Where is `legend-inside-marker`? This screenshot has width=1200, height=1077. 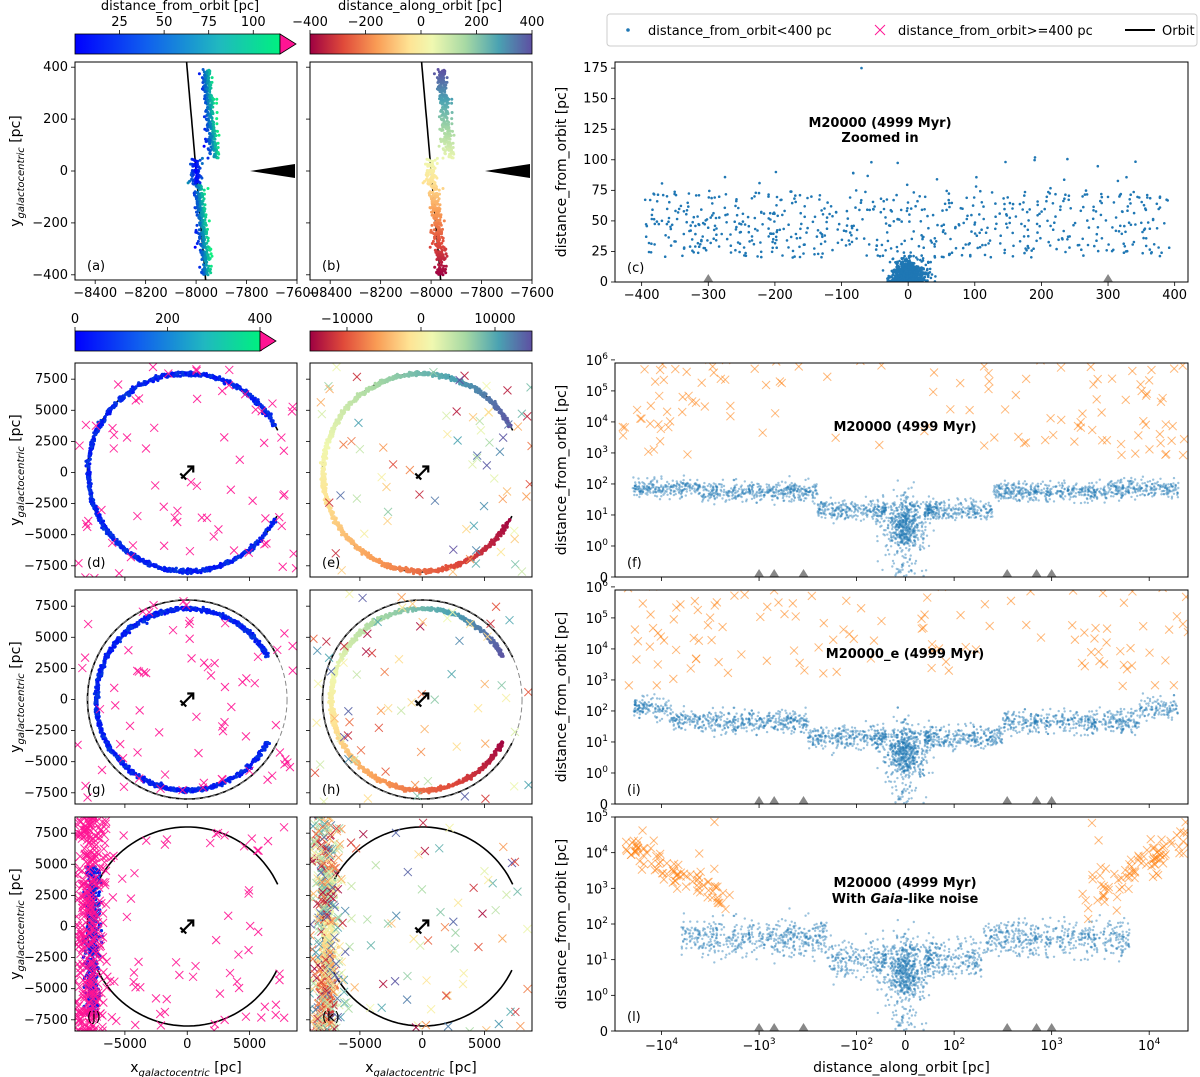 legend-inside-marker is located at coordinates (628, 30).